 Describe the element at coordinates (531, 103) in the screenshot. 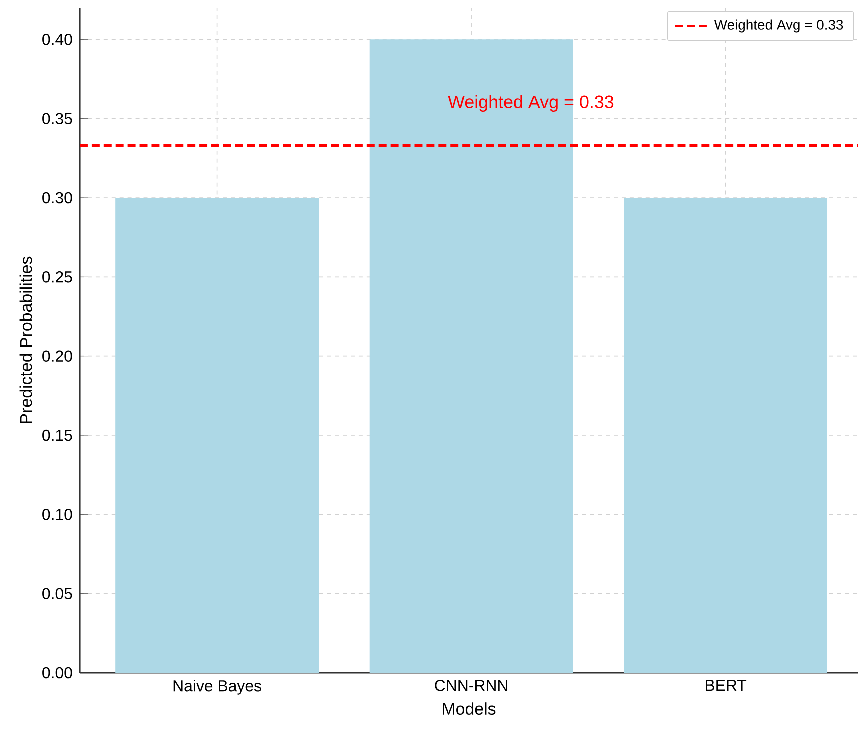

I see `annotation: Weighted Avg = 0.33` at that location.